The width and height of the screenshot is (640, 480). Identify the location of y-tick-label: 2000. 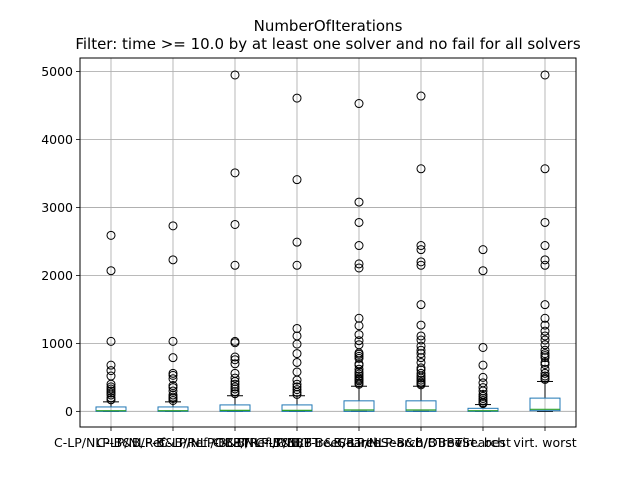
(57, 275).